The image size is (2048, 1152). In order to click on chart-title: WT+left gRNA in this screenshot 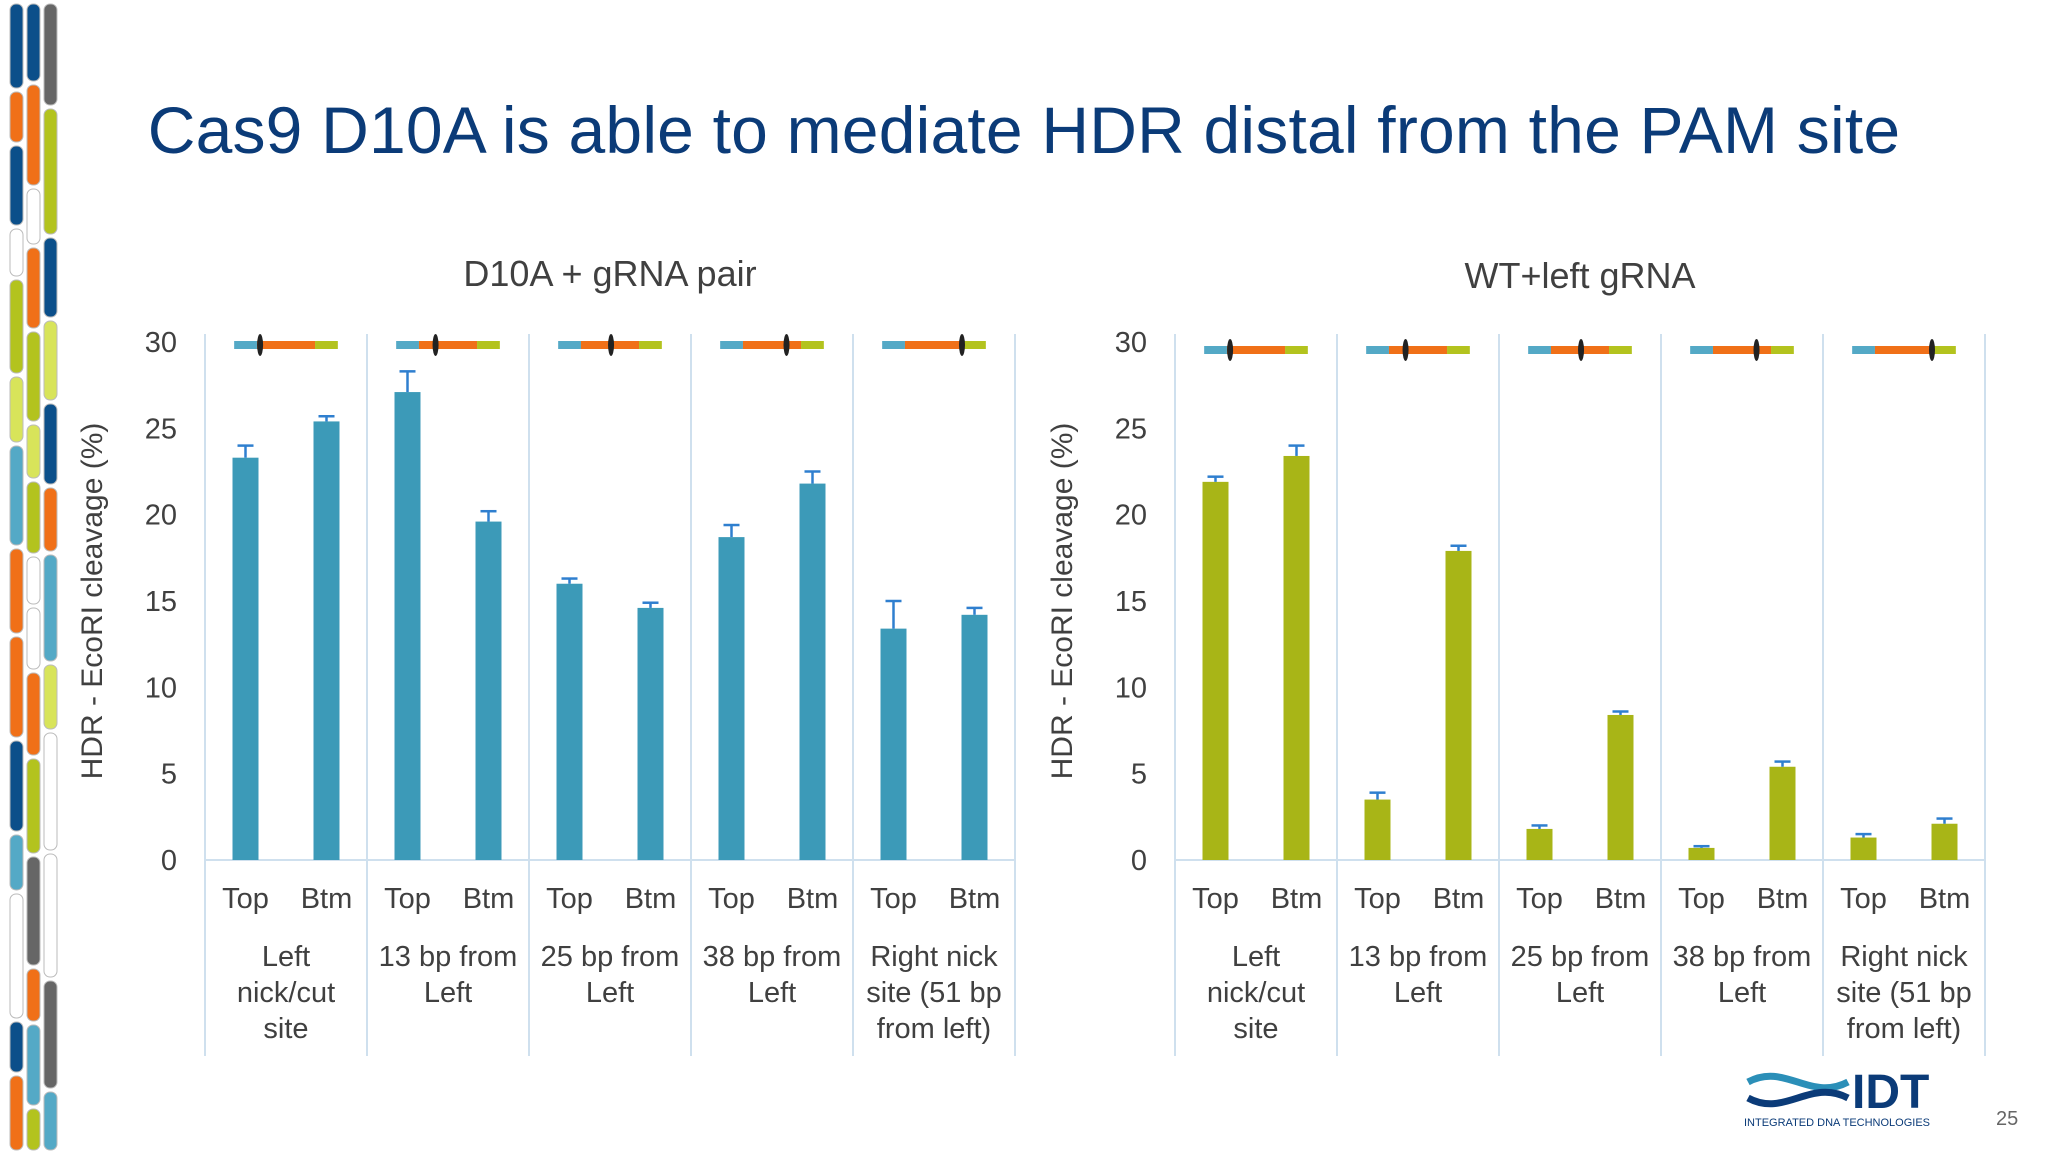, I will do `click(1579, 275)`.